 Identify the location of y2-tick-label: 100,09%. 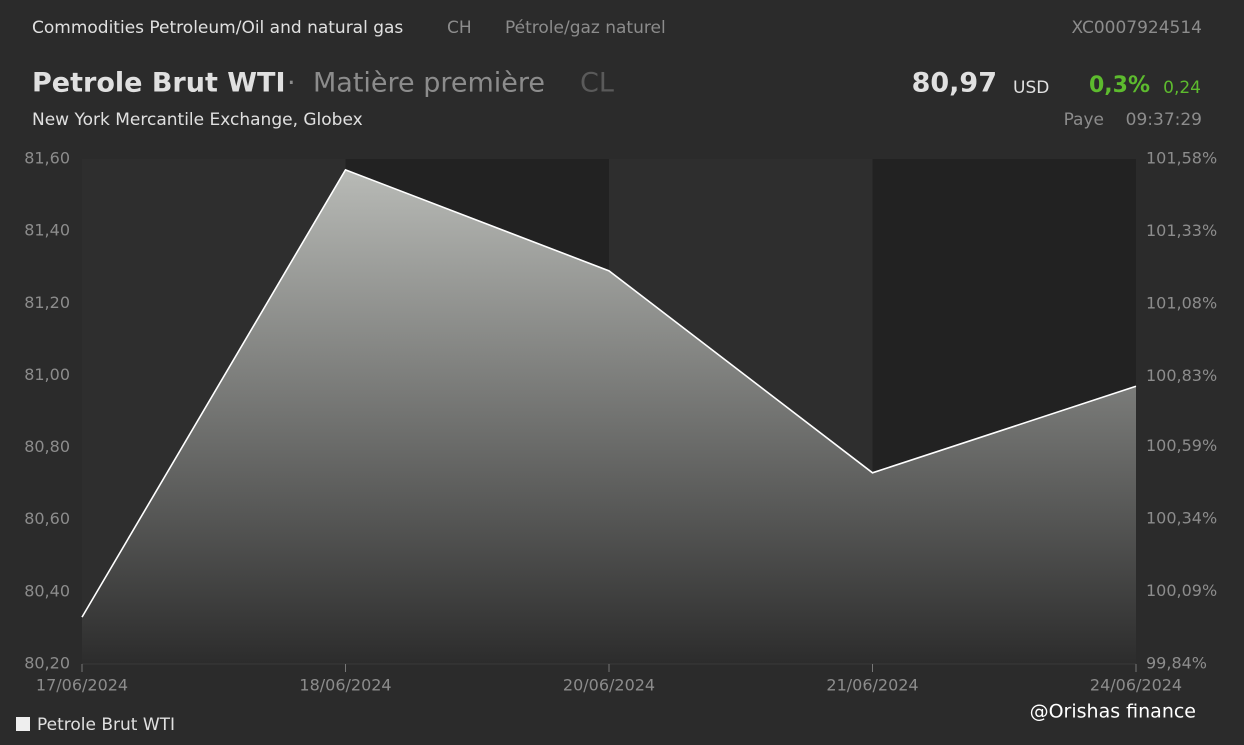
(1181, 590).